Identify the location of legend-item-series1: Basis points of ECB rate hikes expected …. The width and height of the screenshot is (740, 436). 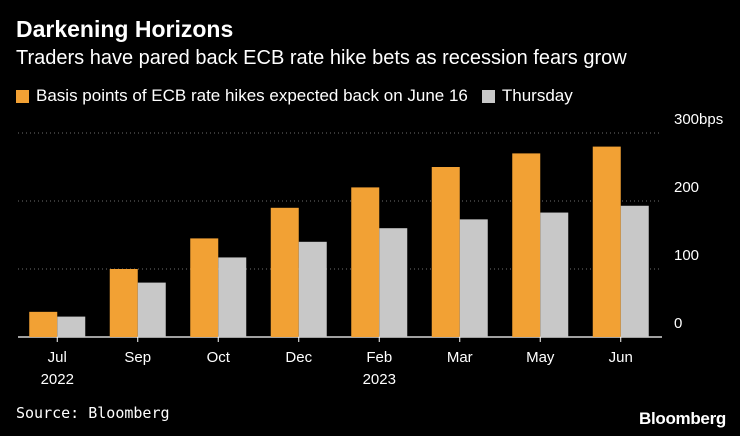
(242, 96).